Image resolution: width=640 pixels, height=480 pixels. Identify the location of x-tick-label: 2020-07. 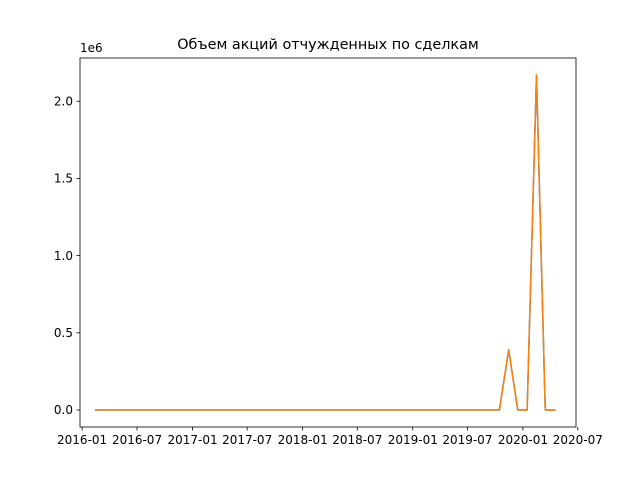
(578, 440).